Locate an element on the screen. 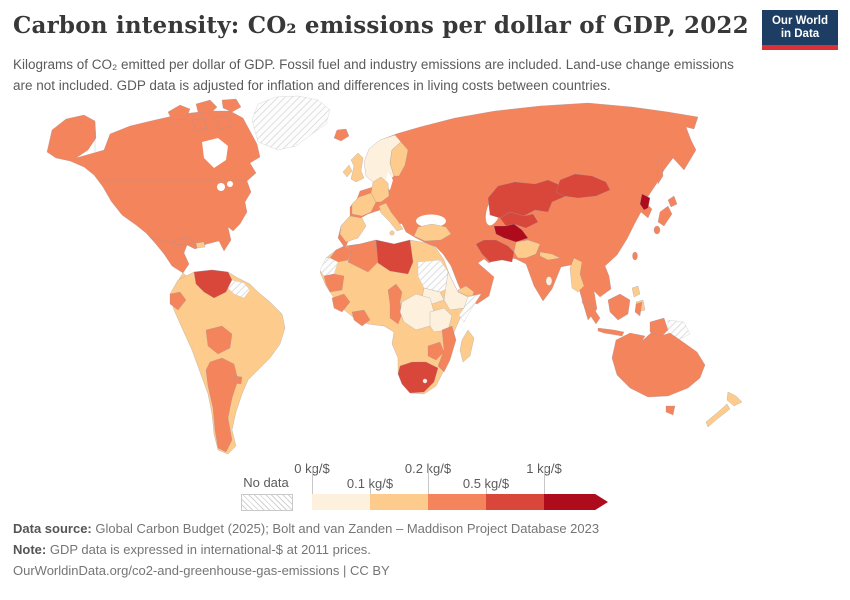 Image resolution: width=850 pixels, height=600 pixels. black-sea-water is located at coordinates (431, 221).